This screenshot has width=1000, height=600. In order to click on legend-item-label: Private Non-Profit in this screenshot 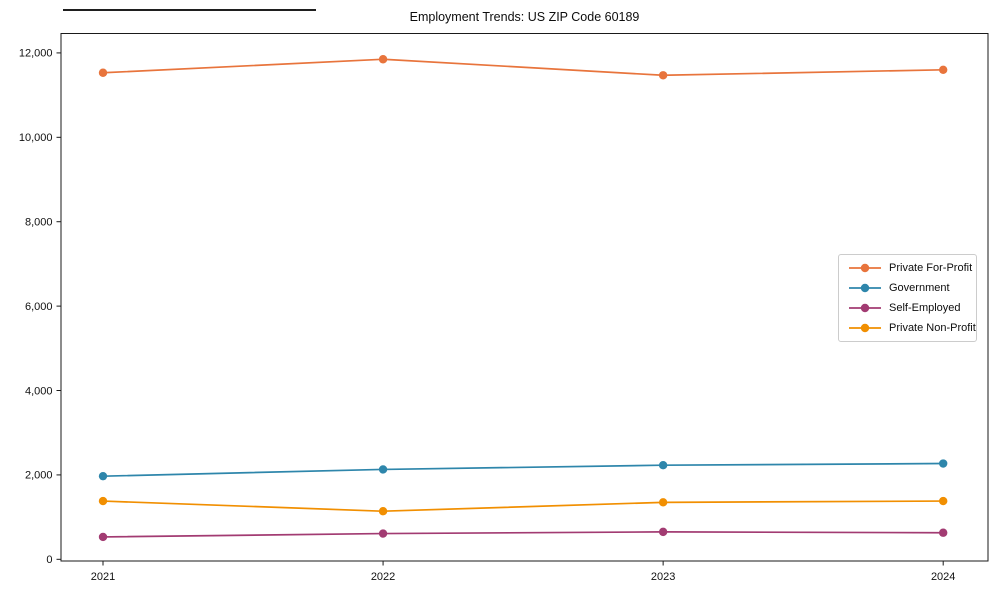, I will do `click(932, 327)`.